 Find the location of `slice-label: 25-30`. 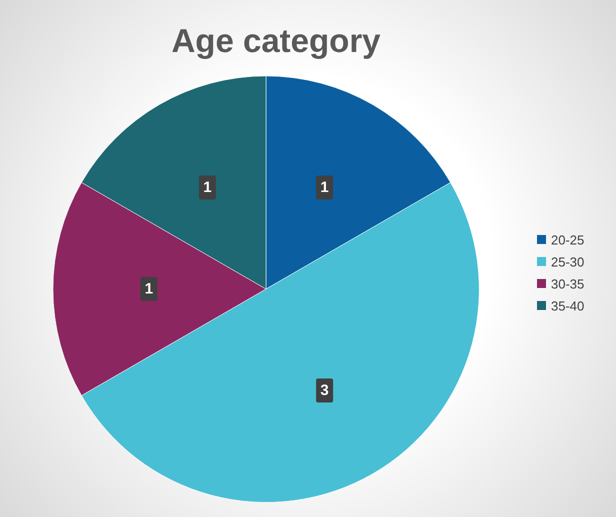

slice-label: 25-30 is located at coordinates (567, 262).